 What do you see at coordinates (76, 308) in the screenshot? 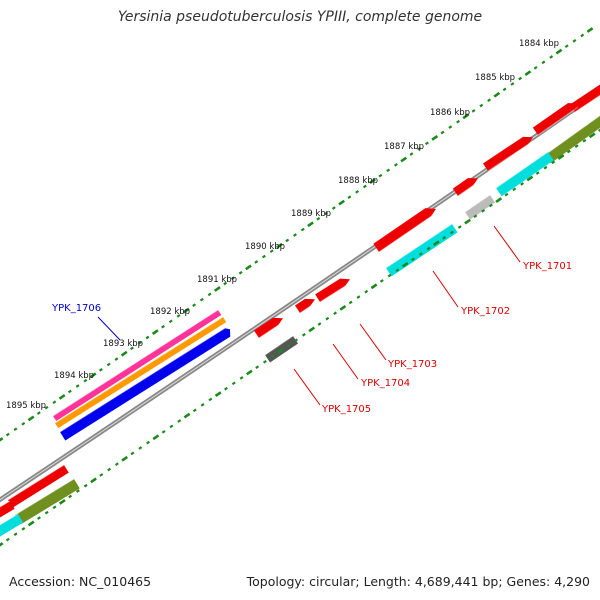
I see `gene-label-ypk_1706: YPK_1706` at bounding box center [76, 308].